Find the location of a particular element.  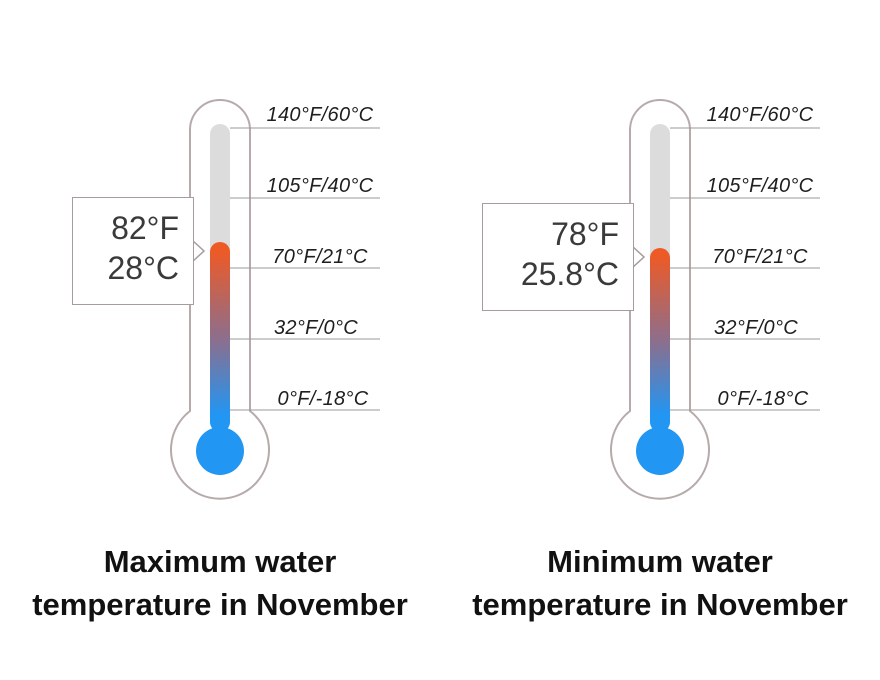

temperature-readout: 78°F 25.8°C is located at coordinates (558, 257).